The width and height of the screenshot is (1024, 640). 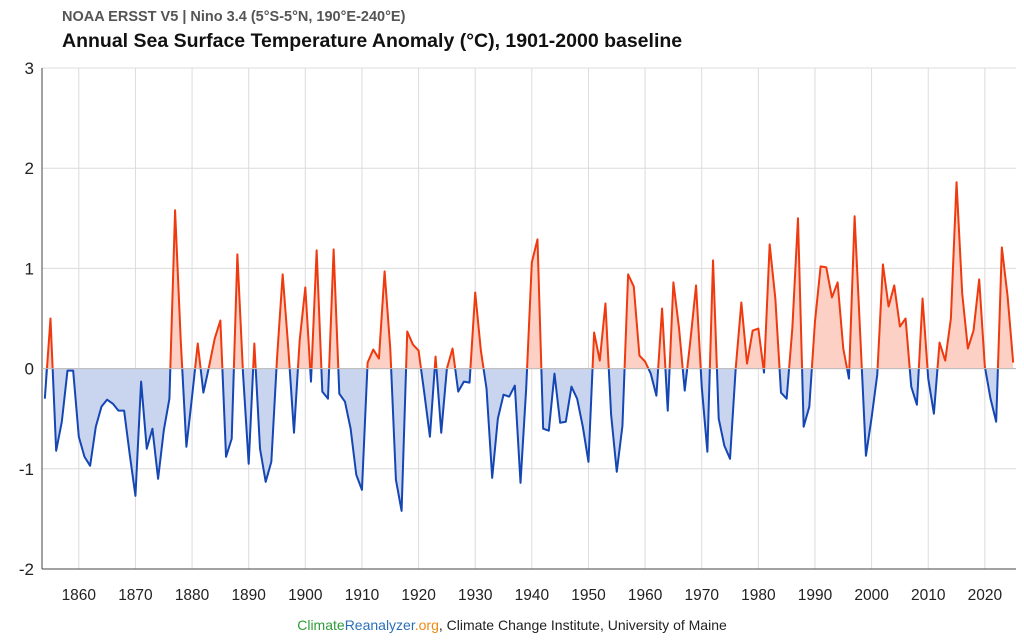 I want to click on x-tick-label: 1970, so click(x=701, y=595).